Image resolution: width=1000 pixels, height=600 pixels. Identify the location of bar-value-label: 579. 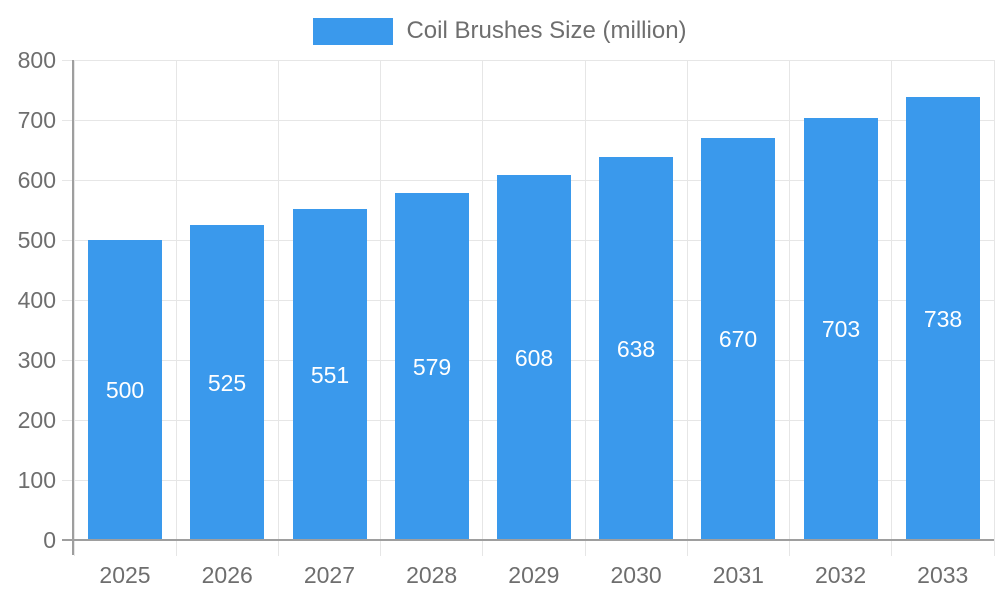
(432, 366).